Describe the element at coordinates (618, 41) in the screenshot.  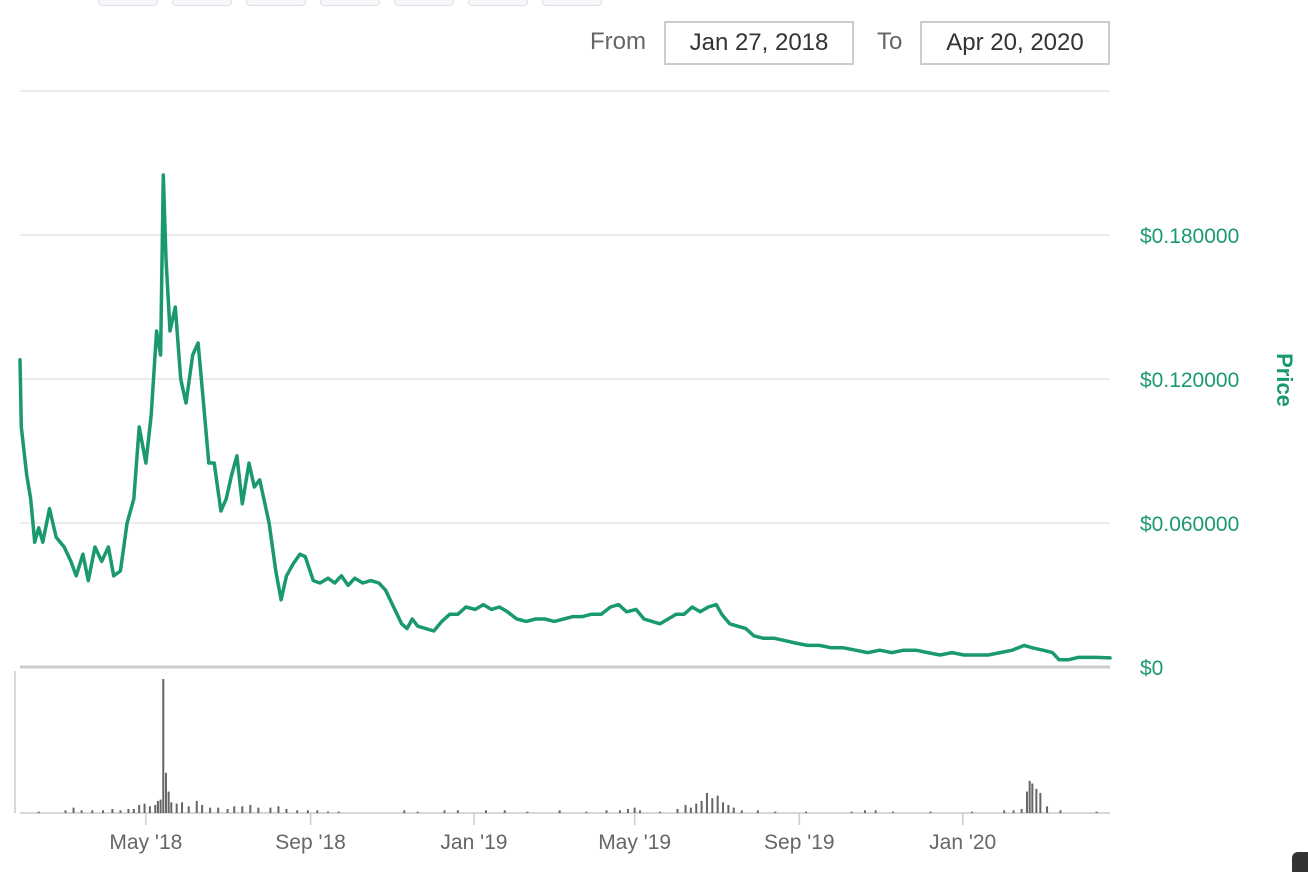
I see `from-label: From` at that location.